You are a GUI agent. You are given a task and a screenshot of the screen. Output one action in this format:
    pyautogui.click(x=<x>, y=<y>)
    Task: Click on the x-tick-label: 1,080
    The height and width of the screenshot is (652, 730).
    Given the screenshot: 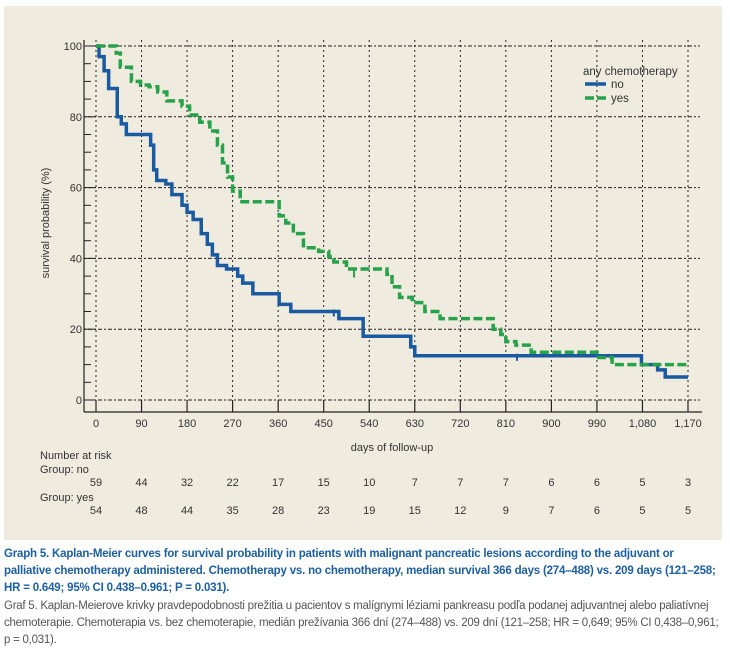 What is the action you would take?
    pyautogui.click(x=643, y=424)
    